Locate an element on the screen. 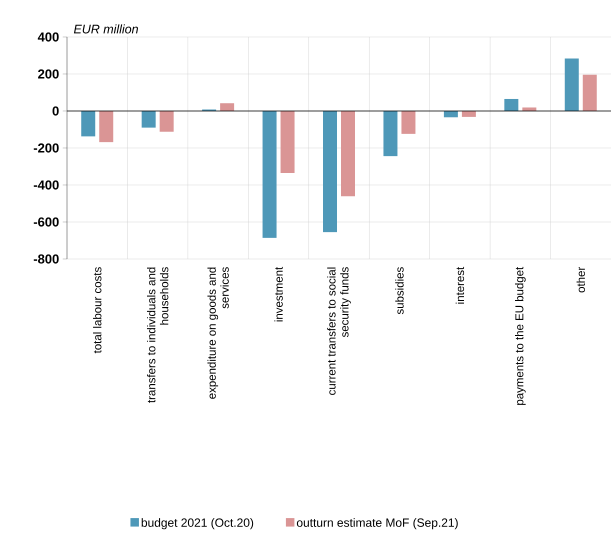  x-tick-label: expenditure on goods and services is located at coordinates (218, 333).